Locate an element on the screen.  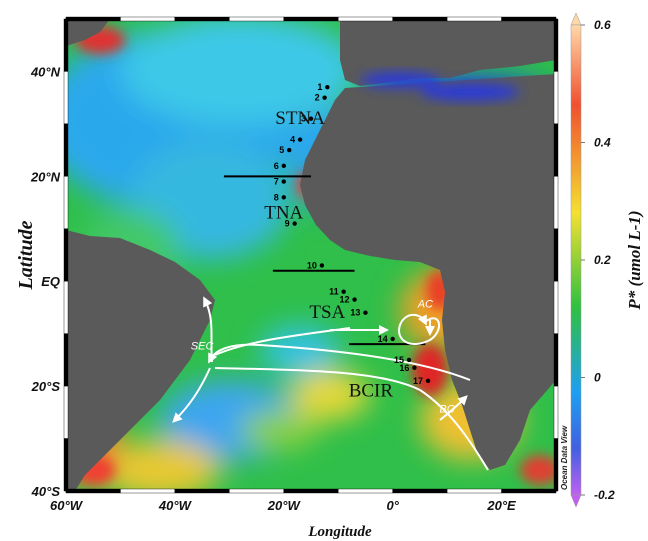
station-marker: 10 is located at coordinates (316, 265).